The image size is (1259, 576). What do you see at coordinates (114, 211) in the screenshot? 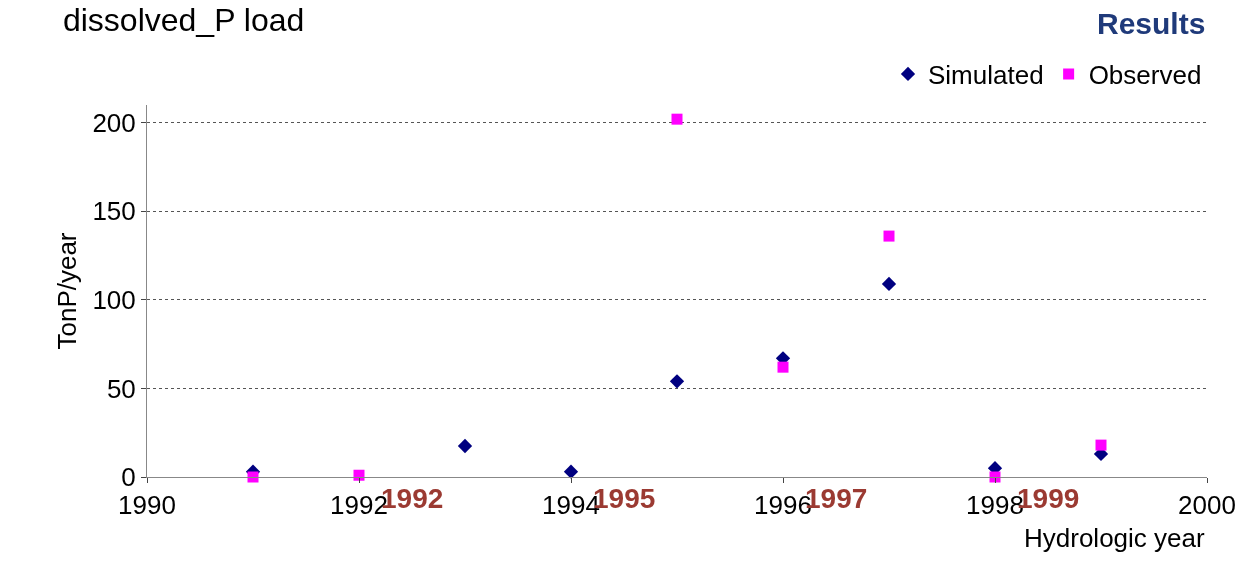
I see `y-tick-label: 150` at bounding box center [114, 211].